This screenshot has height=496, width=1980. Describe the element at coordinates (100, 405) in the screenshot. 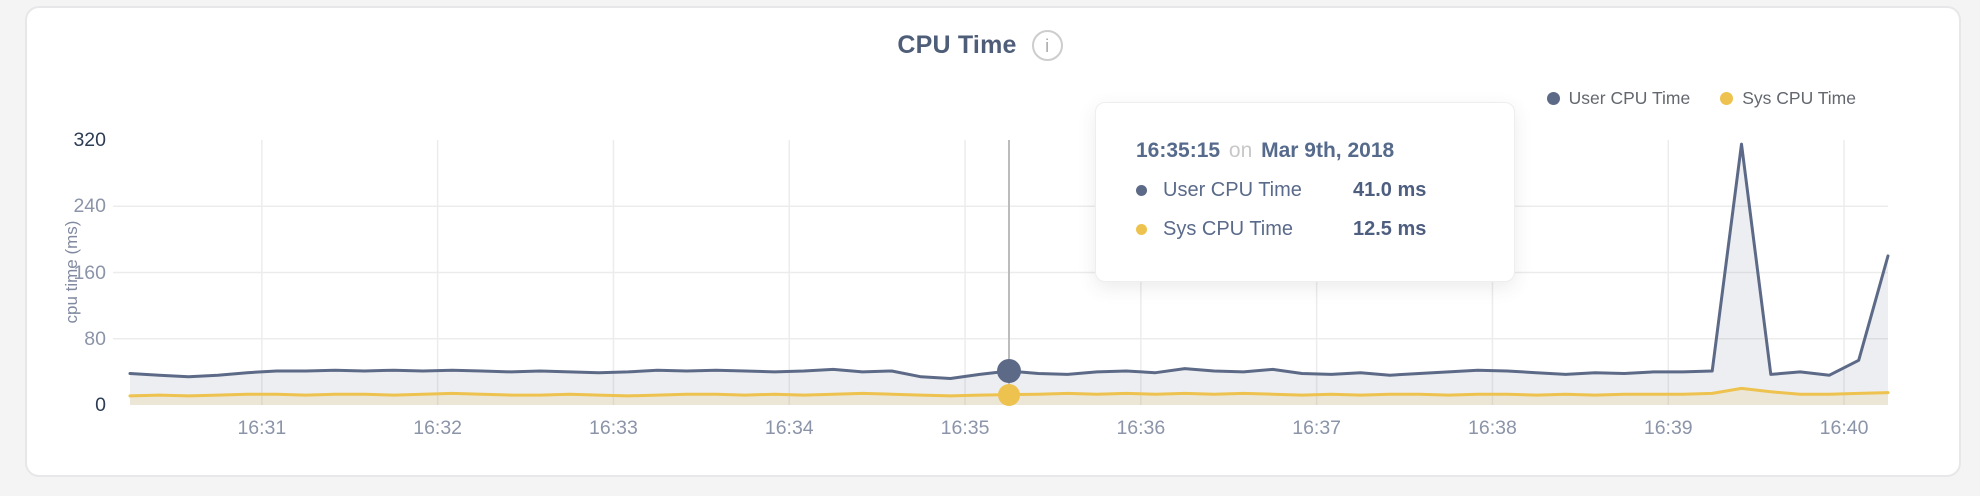

I see `y-axis-tick-label: 0` at that location.